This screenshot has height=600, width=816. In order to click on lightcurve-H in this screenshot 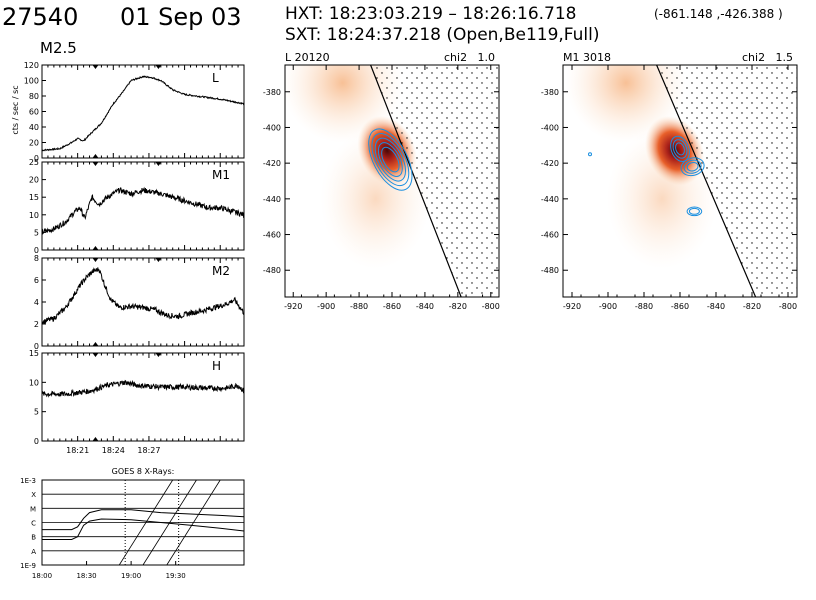, I will do `click(143, 388)`.